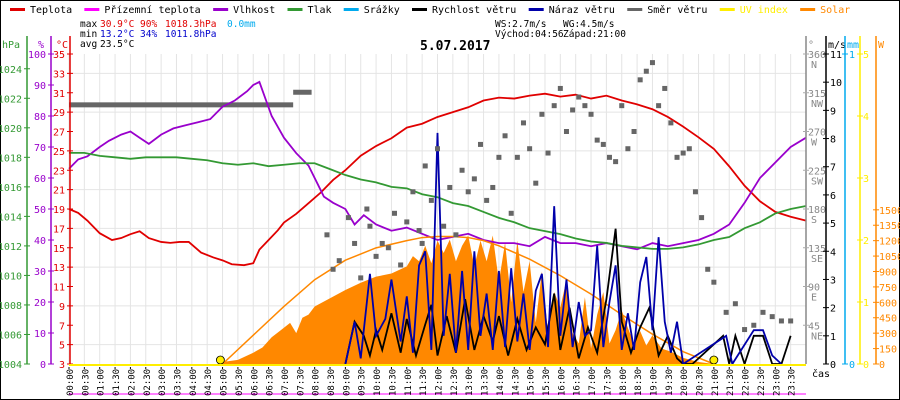 Image resolution: width=900 pixels, height=400 pixels. I want to click on wind-speed-axis-tick-label: 0, so click(833, 365).